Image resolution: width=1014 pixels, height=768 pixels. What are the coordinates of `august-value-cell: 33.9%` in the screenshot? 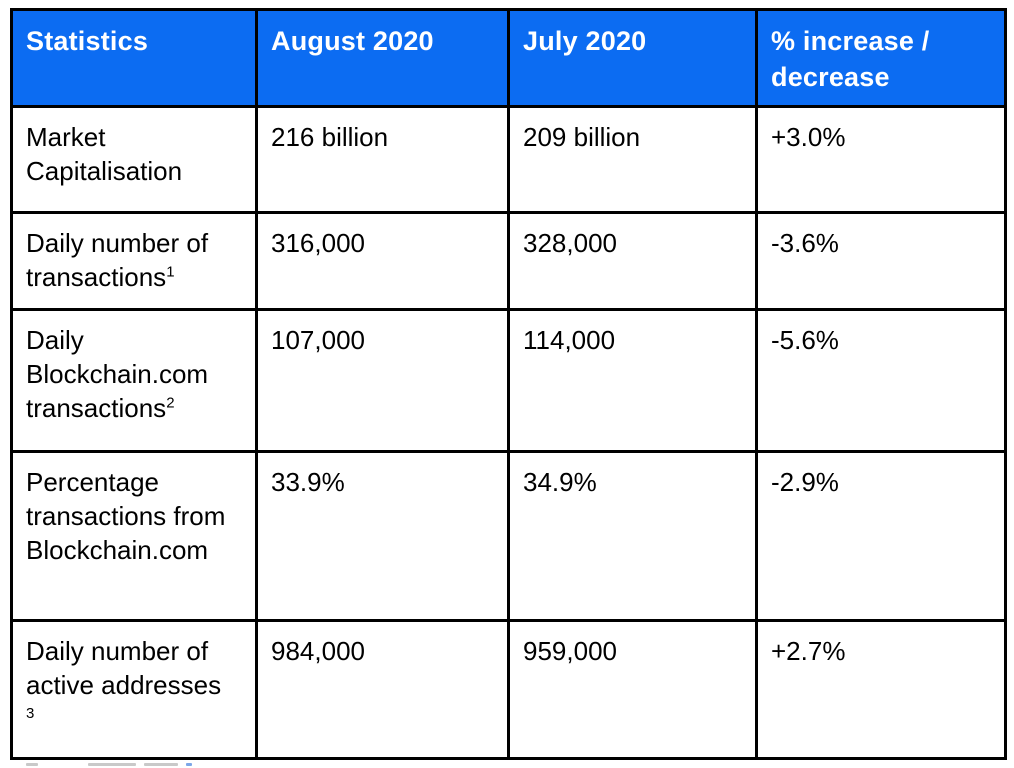 It's located at (382, 536).